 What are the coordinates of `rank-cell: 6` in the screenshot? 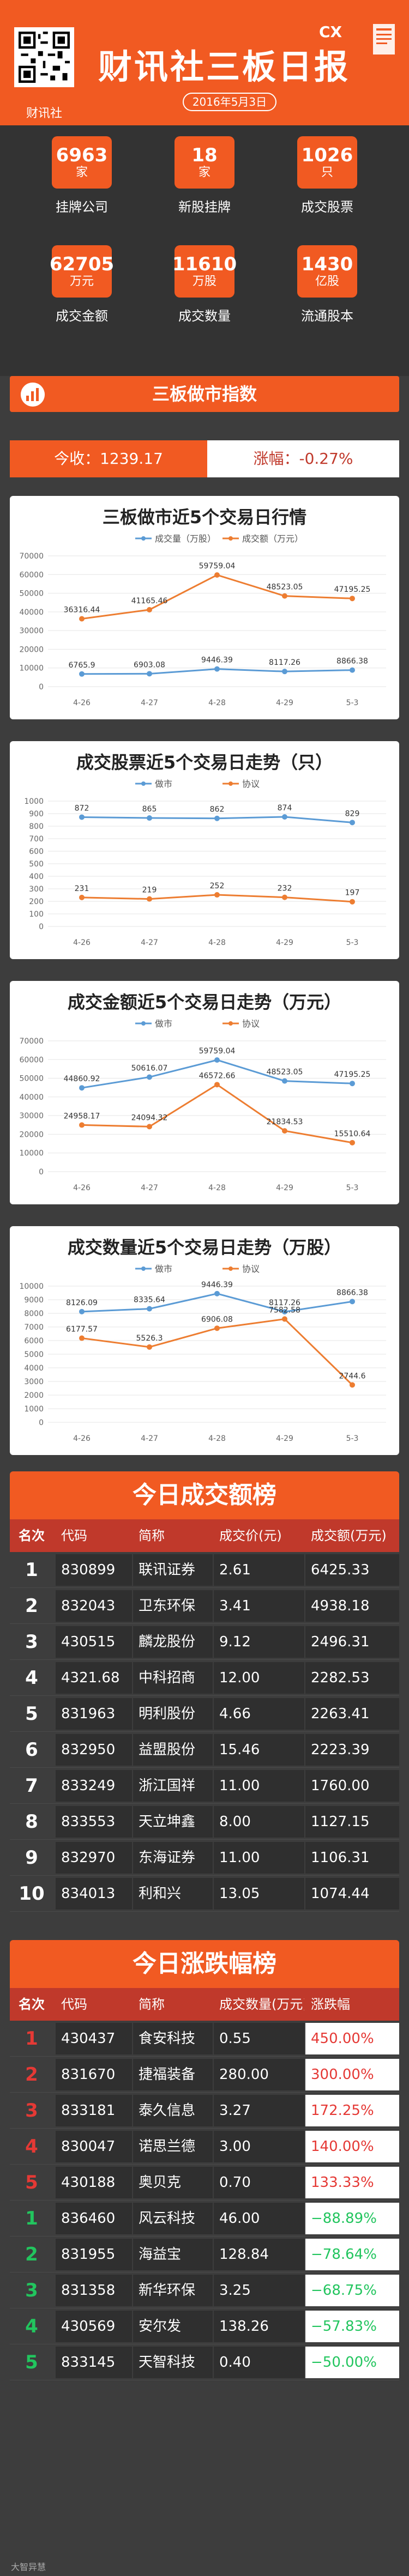 It's located at (31, 1750).